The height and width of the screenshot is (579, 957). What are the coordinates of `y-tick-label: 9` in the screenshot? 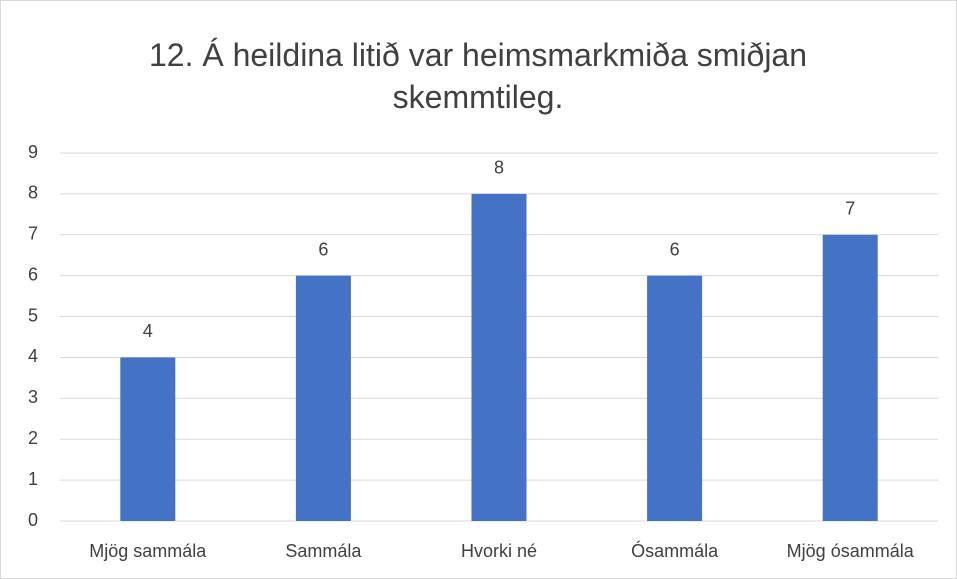 It's located at (33, 152).